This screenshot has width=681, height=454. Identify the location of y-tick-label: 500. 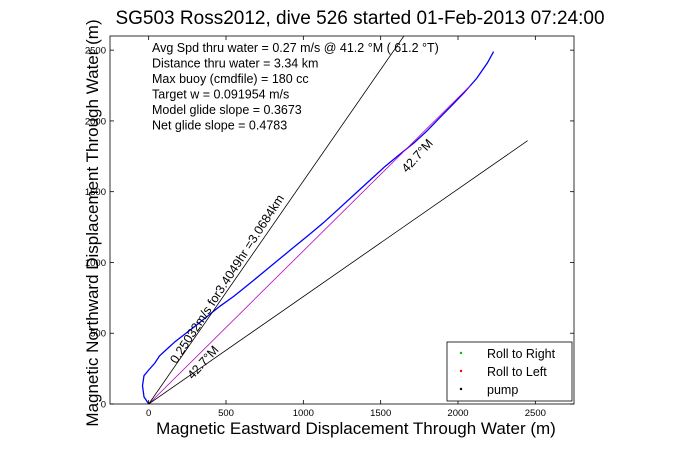
(98, 334).